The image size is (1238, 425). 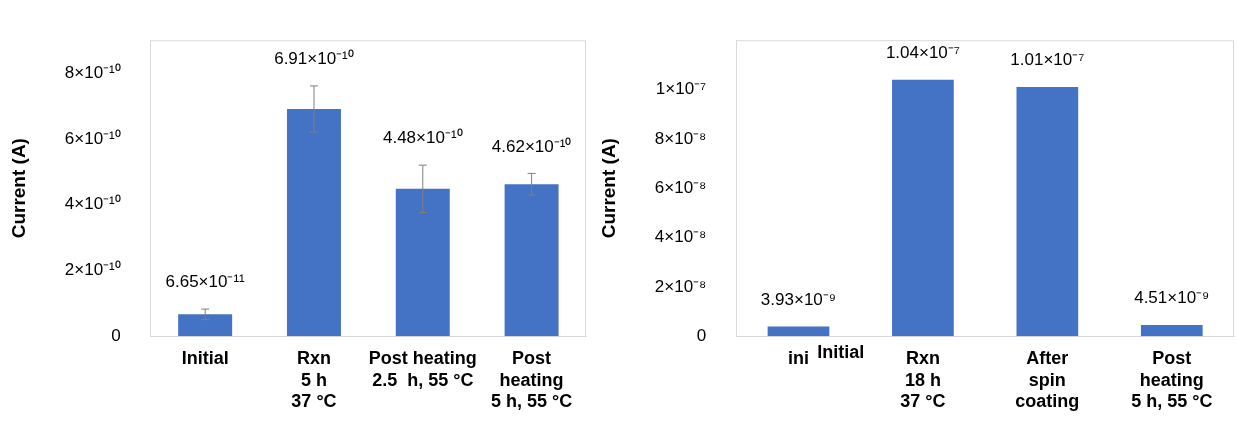 What do you see at coordinates (422, 368) in the screenshot?
I see `x-tick-label: Post heating 2.5 h, 55 °C` at bounding box center [422, 368].